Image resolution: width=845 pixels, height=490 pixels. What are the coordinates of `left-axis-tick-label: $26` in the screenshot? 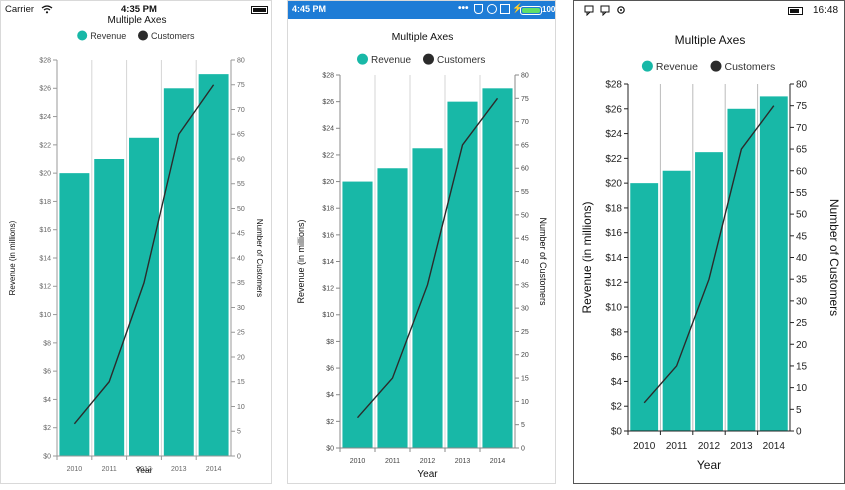 It's located at (45, 89).